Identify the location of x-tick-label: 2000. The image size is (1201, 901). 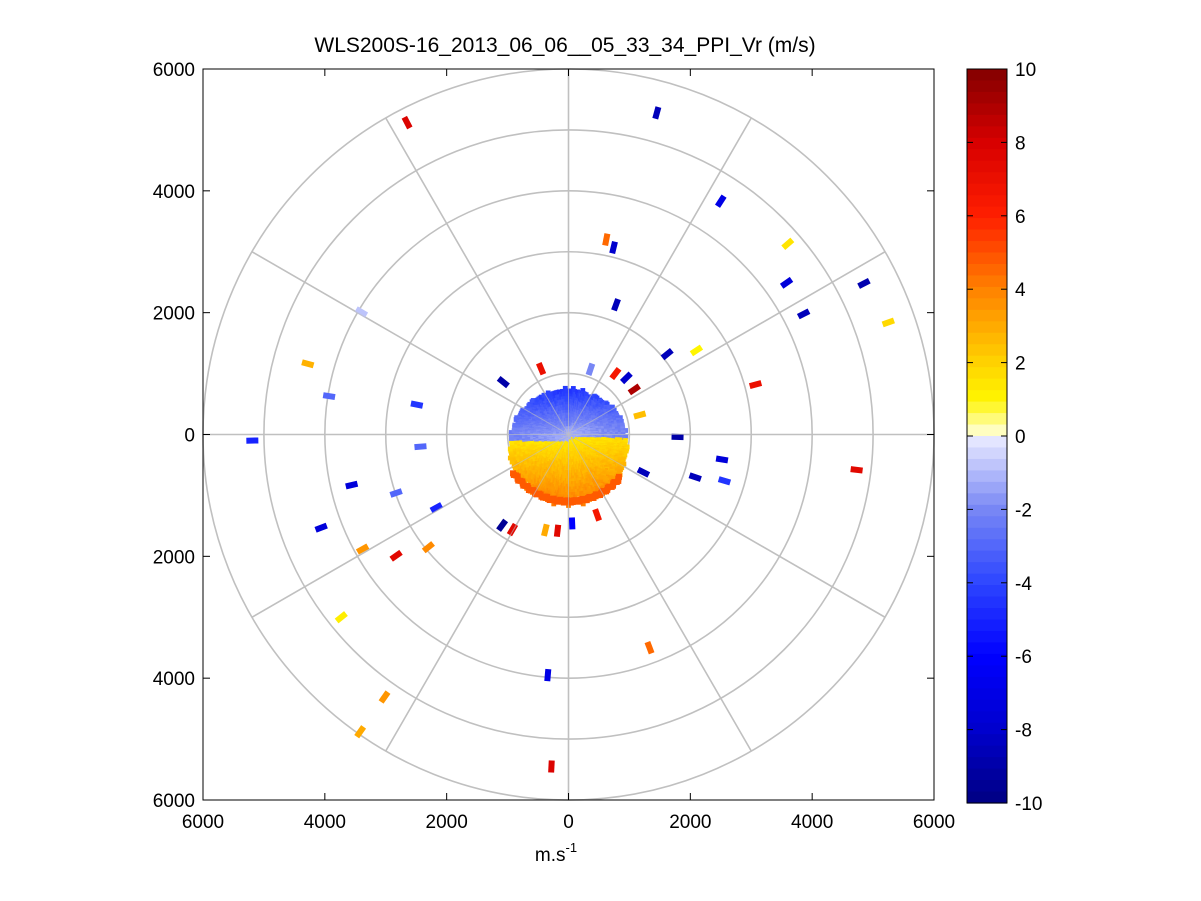
(447, 822).